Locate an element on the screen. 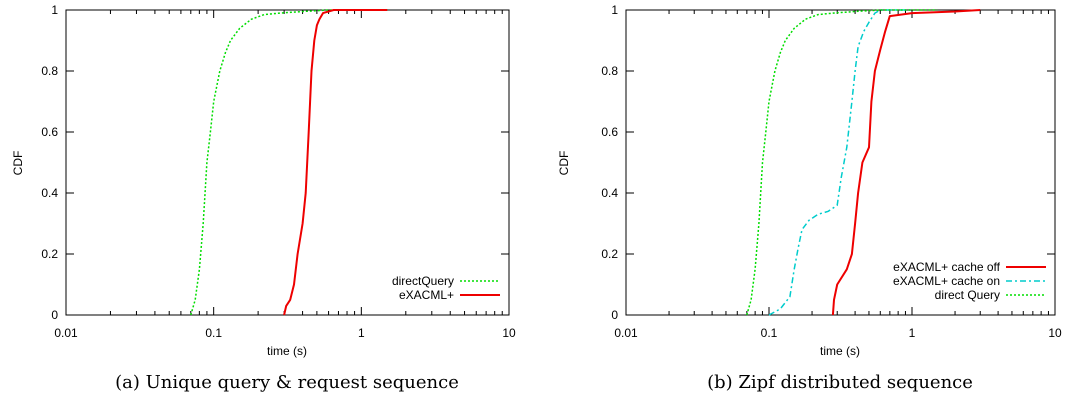 The height and width of the screenshot is (400, 1068). chart-caption: (b) Zipf distributed sequence is located at coordinates (840, 382).